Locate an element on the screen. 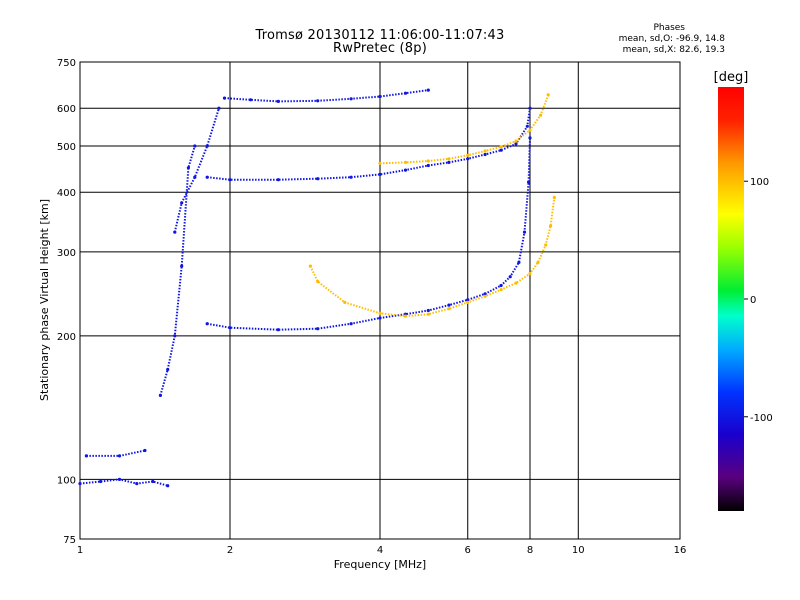  phases-stat-x-mode: mean, sd,X: 82.6, 19.3 is located at coordinates (673, 50).